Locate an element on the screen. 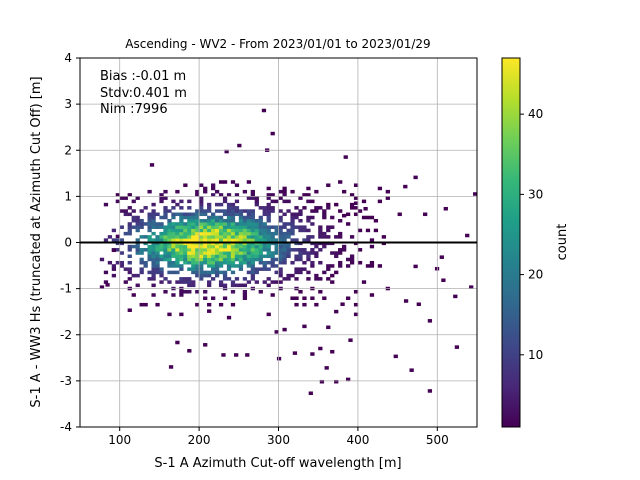 The image size is (640, 480). colorbar-tick-label: 10 is located at coordinates (535, 355).